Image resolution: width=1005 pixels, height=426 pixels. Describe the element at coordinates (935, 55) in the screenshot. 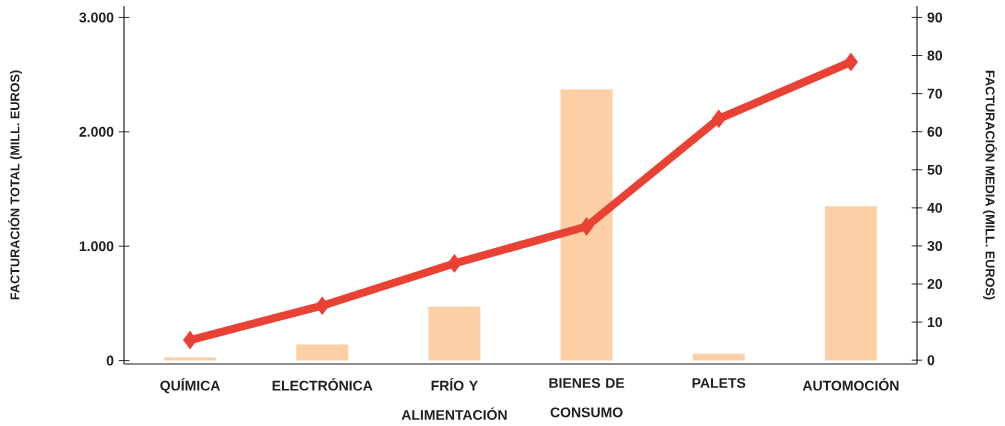

I see `y2-tick-label: 80` at that location.